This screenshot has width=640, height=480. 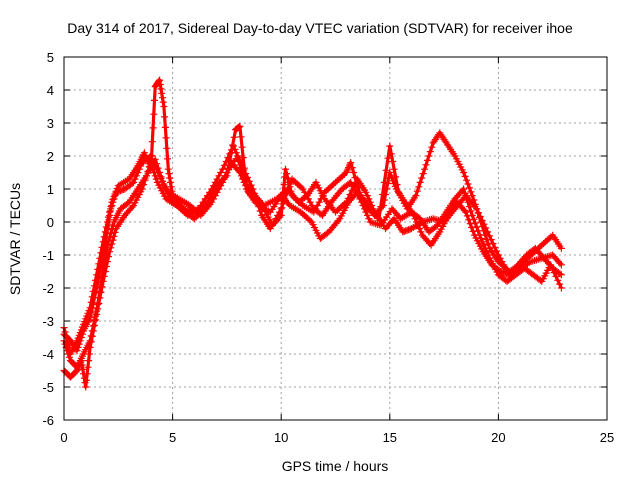 What do you see at coordinates (390, 437) in the screenshot?
I see `x-tick-label: 15` at bounding box center [390, 437].